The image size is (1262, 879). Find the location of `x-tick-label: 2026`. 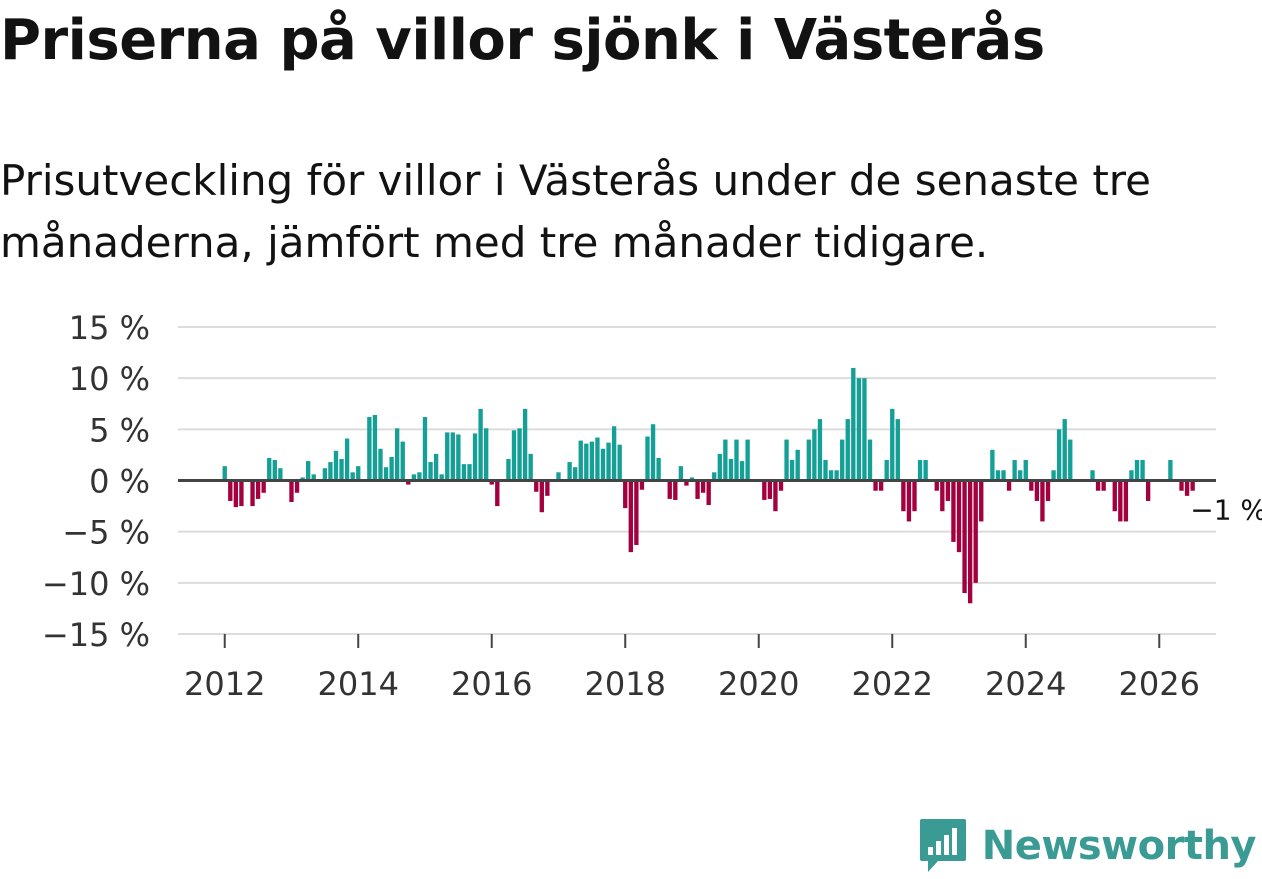

x-tick-label: 2026 is located at coordinates (1159, 684).